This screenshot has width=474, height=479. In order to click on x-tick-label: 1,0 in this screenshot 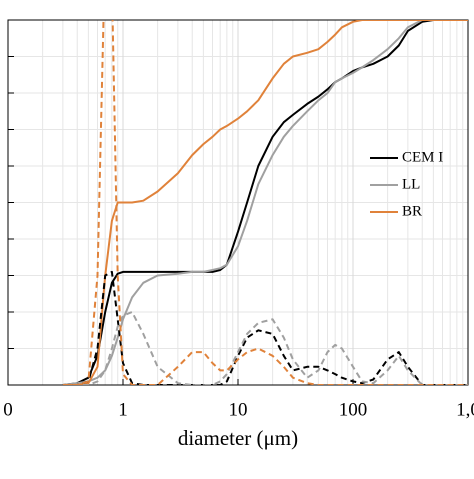, I will do `click(465, 409)`.